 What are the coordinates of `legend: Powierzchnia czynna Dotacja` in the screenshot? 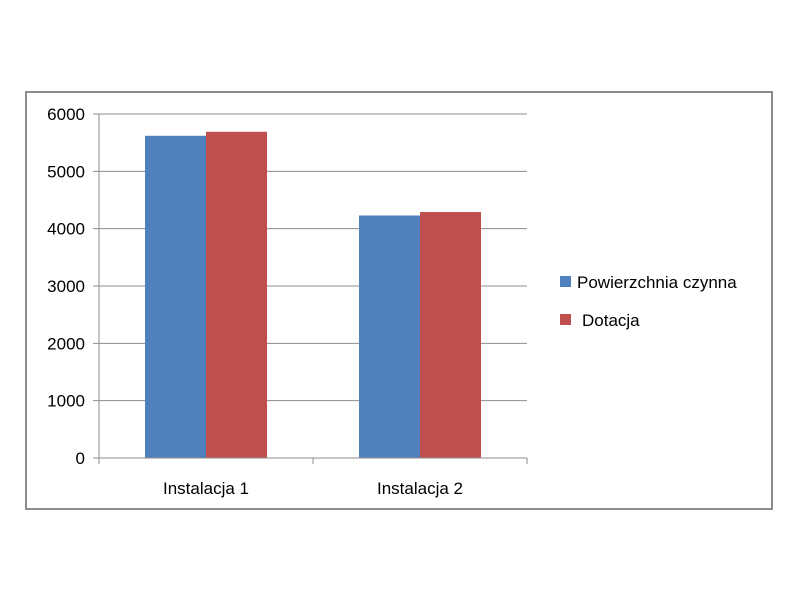 It's located at (648, 301).